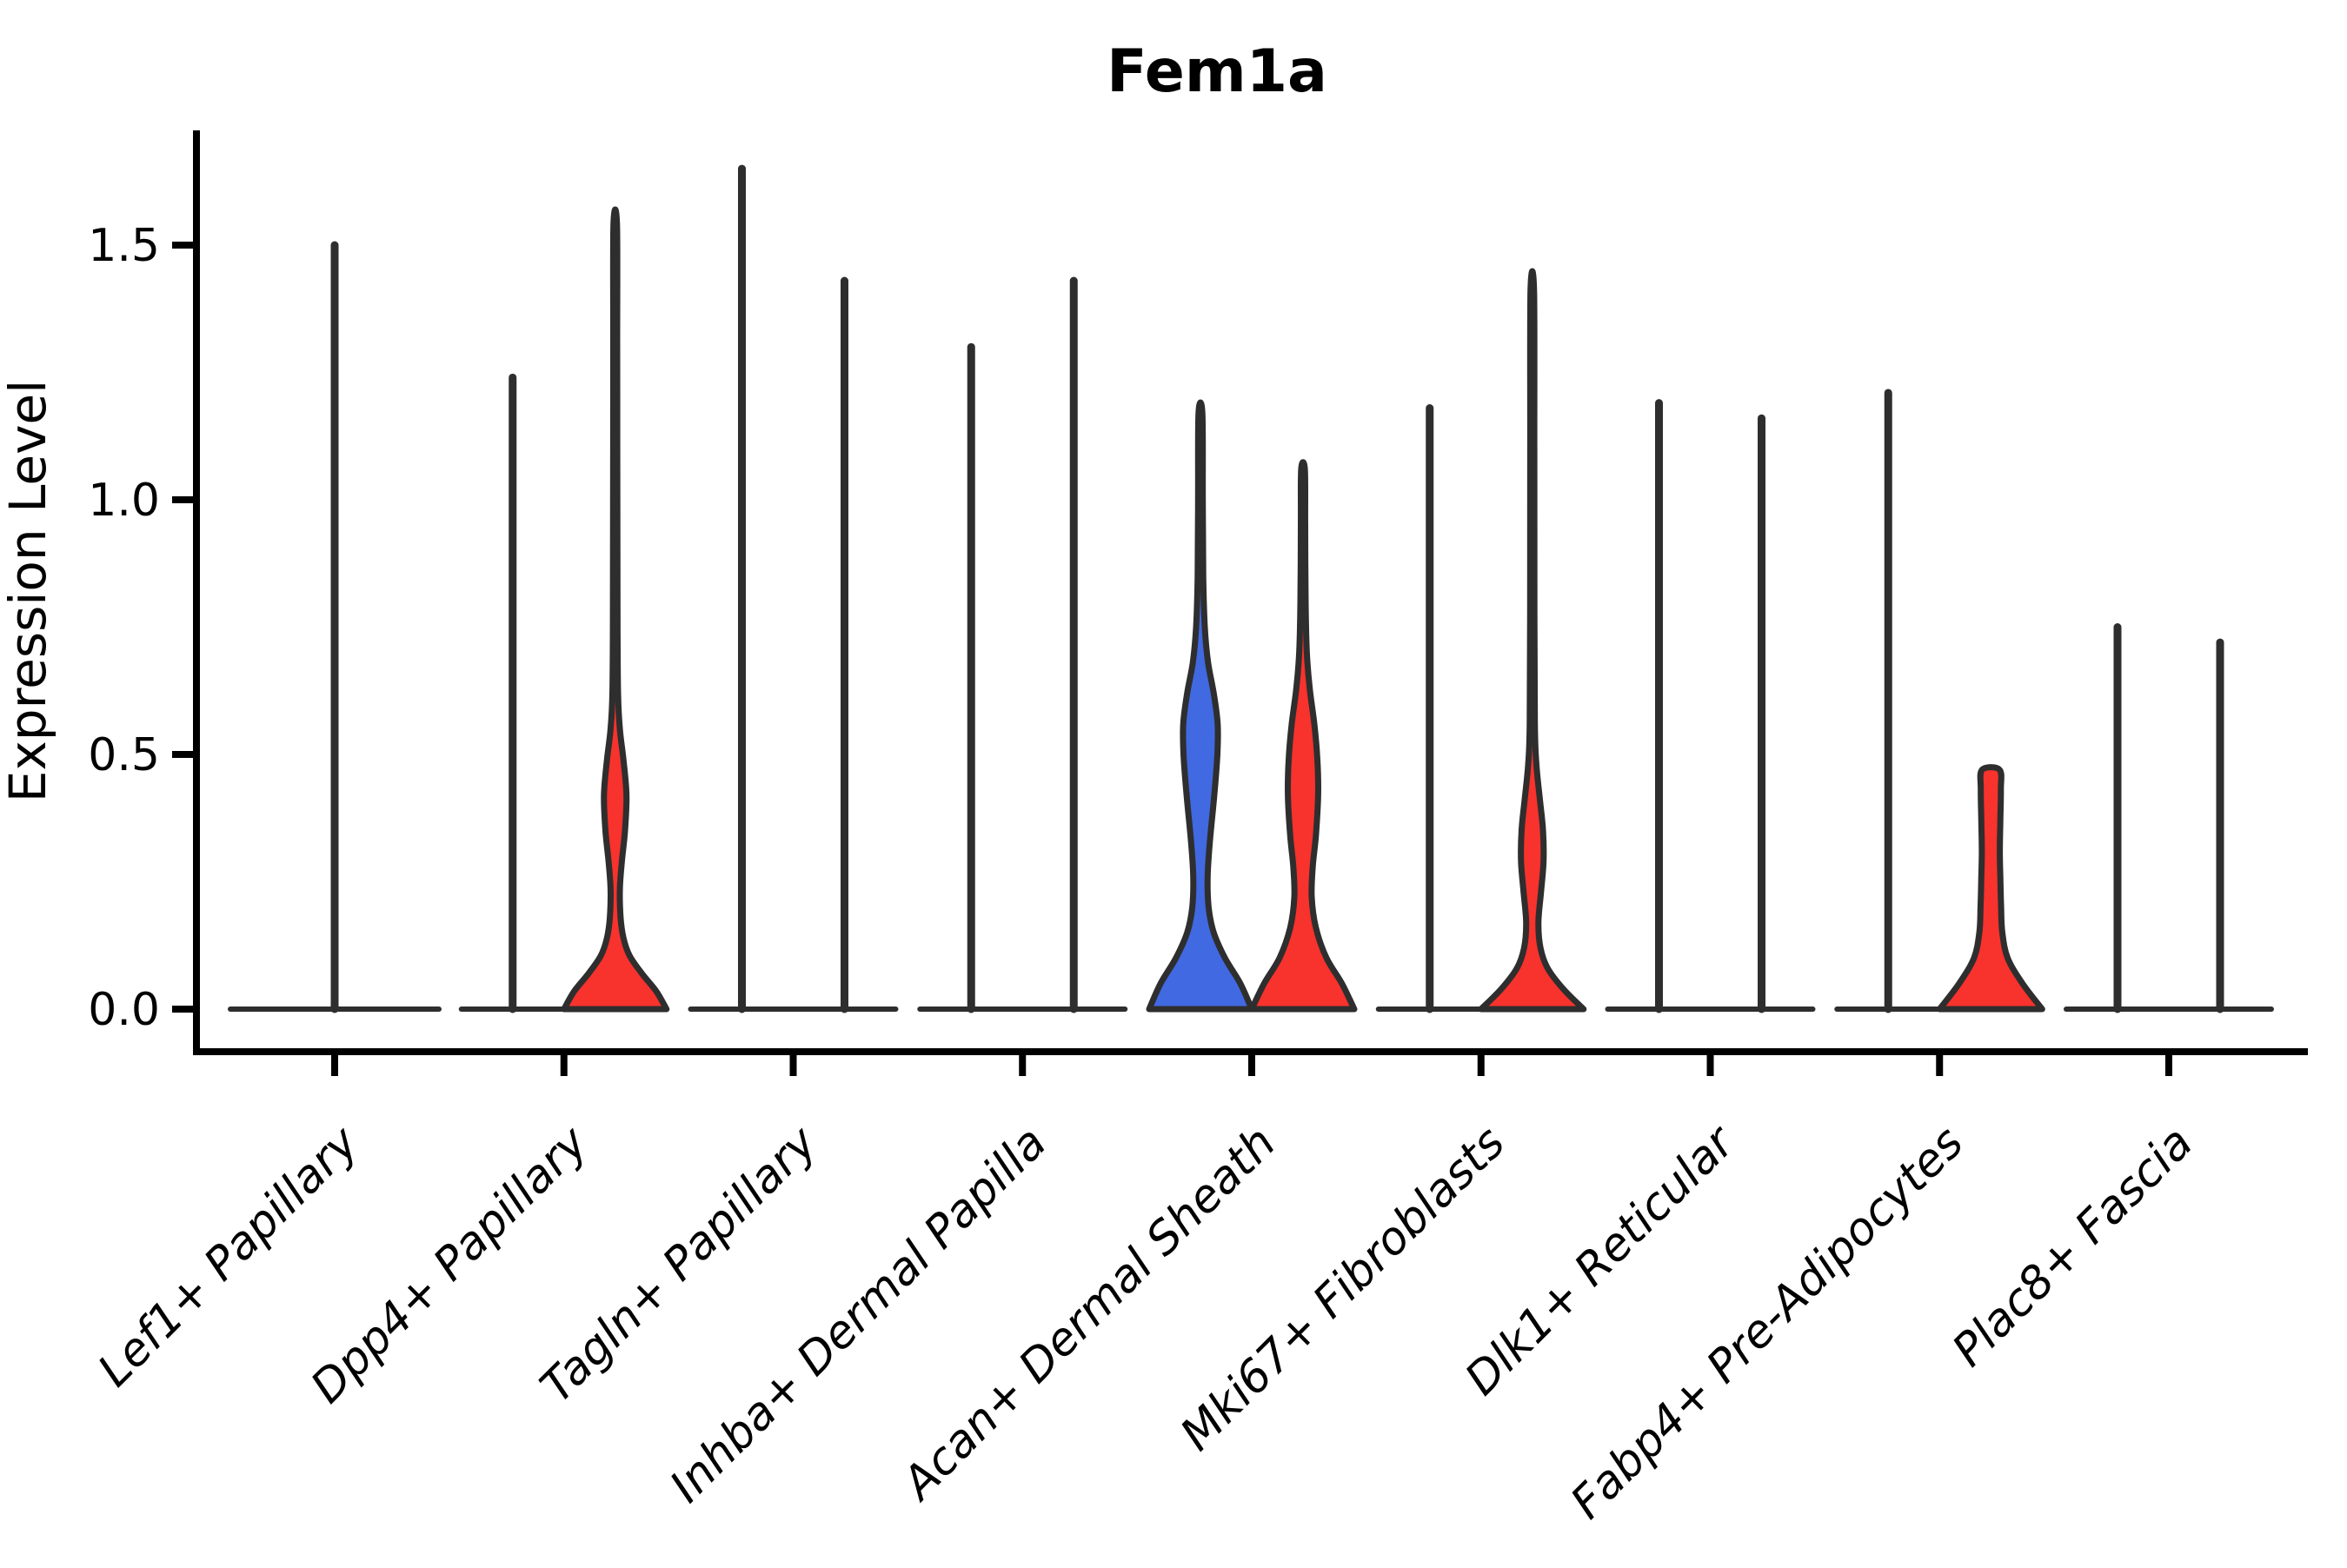  I want to click on x-tick-label: Fabp4+ Pre-Adipocytes, so click(1767, 1323).